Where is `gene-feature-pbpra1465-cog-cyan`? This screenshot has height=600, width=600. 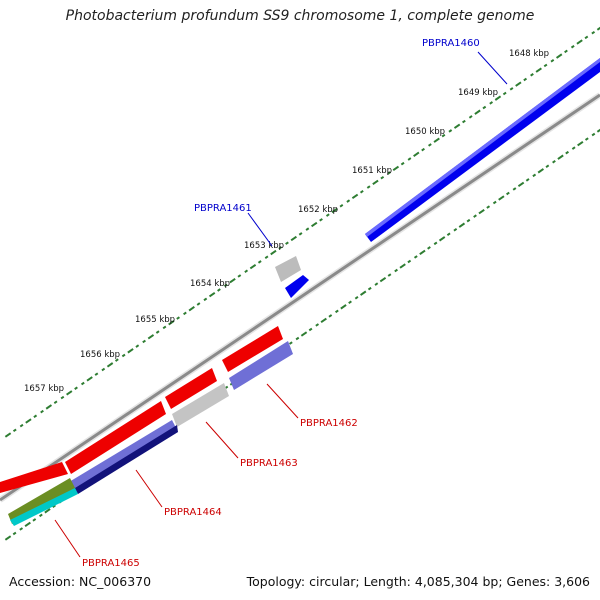 gene-feature-pbpra1465-cog-cyan is located at coordinates (44, 507).